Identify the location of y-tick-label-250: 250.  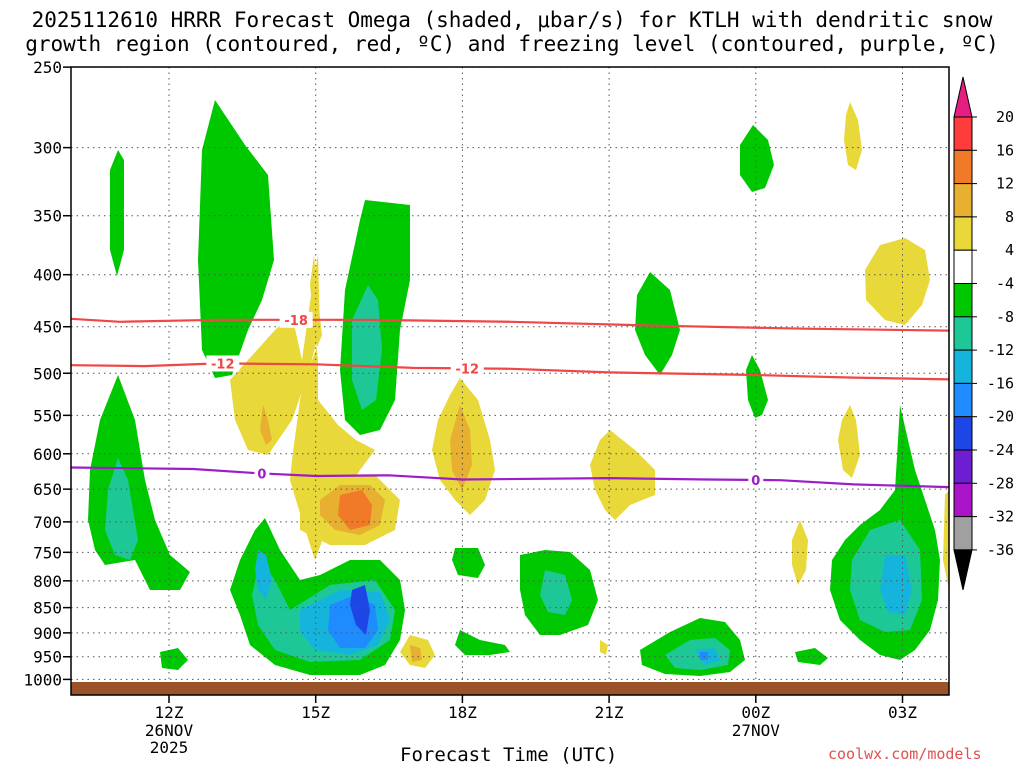
(47, 67).